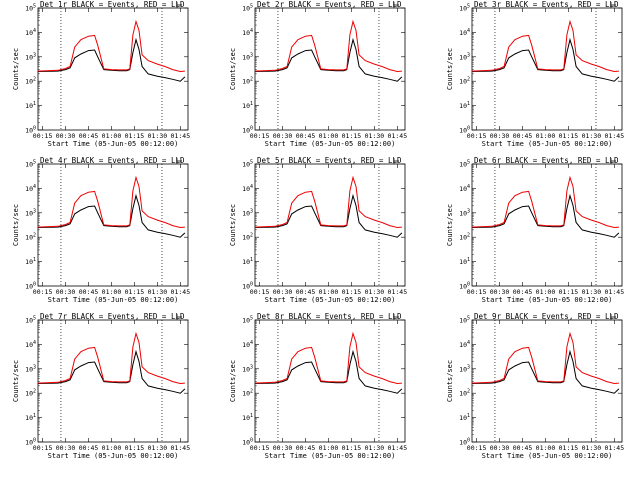  Describe the element at coordinates (546, 160) in the screenshot. I see `panel-title: Det 6r BLACK = Events, RED = LLD` at that location.